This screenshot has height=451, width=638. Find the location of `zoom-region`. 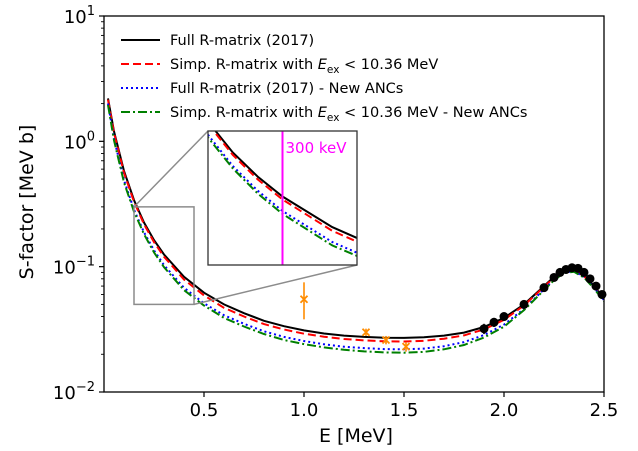

zoom-region is located at coordinates (245, 218).